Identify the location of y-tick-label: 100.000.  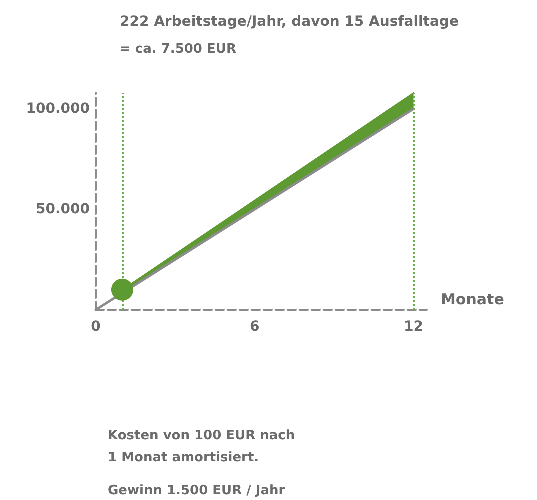
(58, 109).